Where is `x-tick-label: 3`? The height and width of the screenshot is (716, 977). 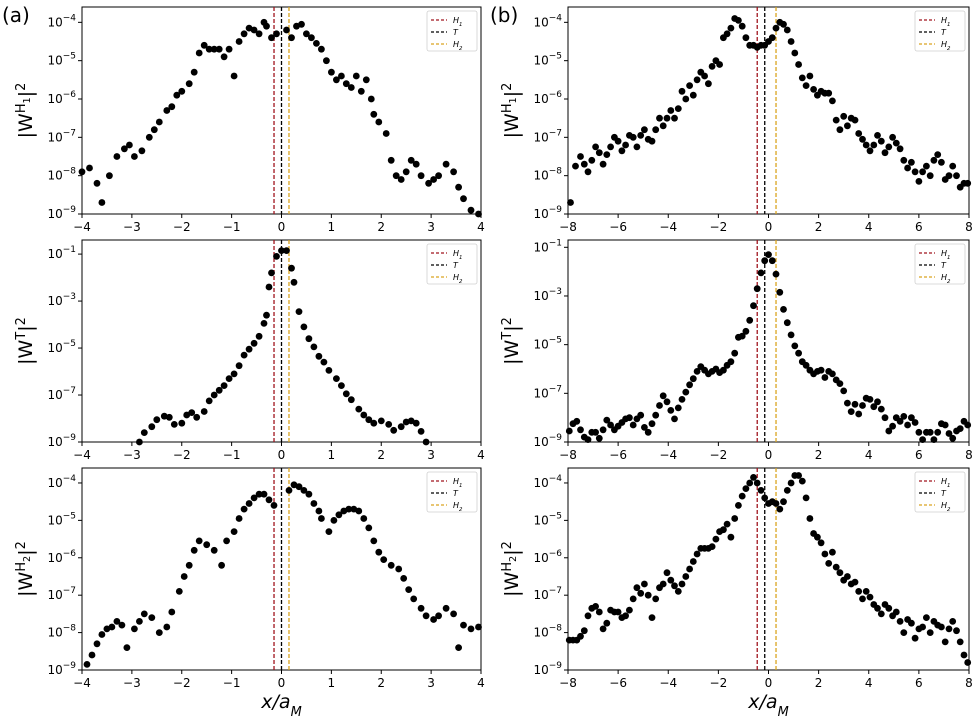 x-tick-label: 3 is located at coordinates (431, 455).